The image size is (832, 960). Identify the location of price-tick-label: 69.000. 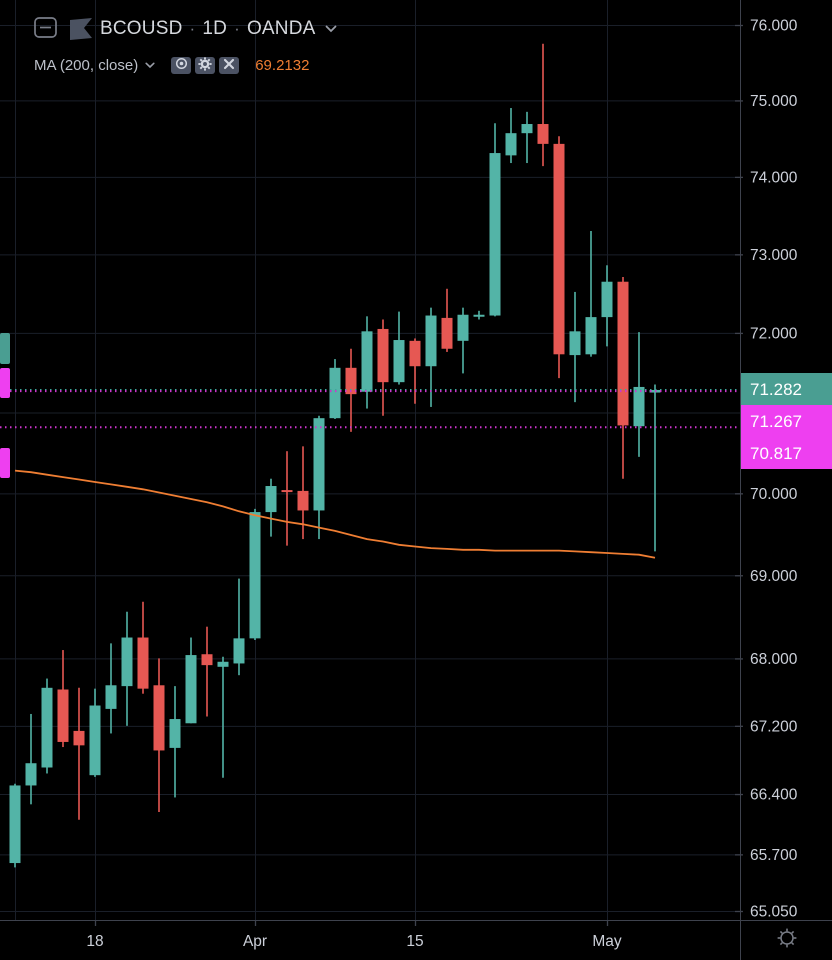
(774, 576).